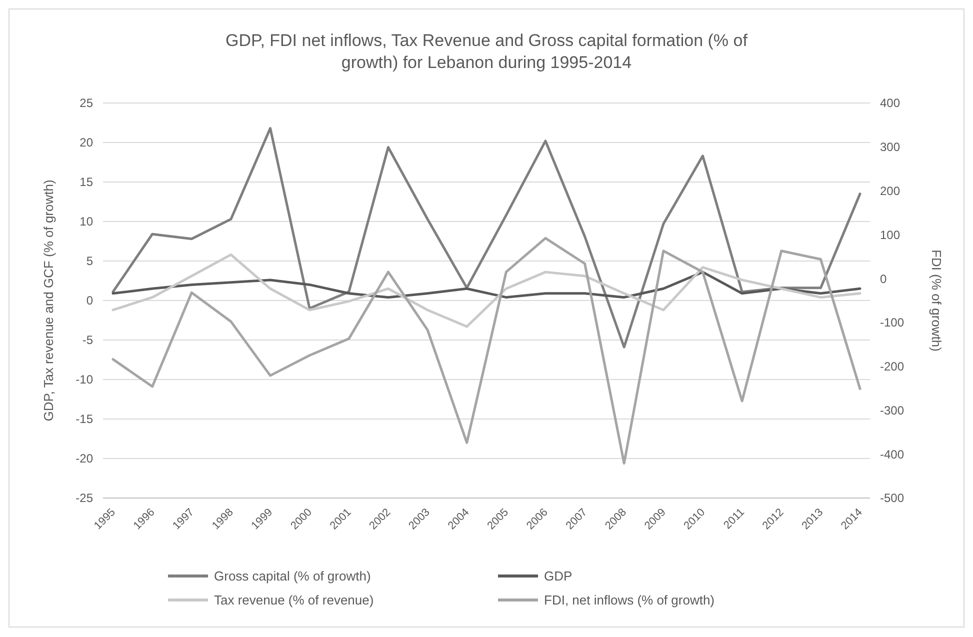  I want to click on y-tick-label: 20, so click(87, 143).